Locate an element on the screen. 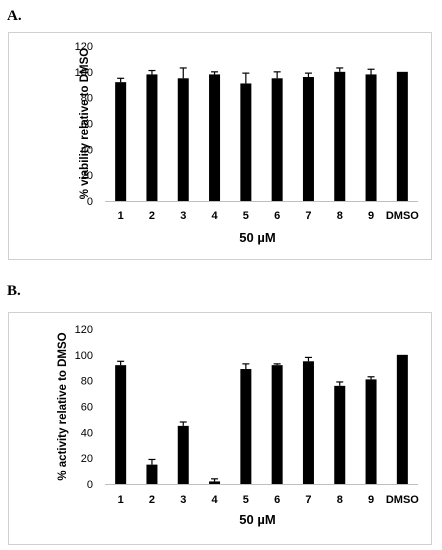 This screenshot has width=442, height=550. viability-y-axis-title: % viability relative to DMSO is located at coordinates (85, 124).